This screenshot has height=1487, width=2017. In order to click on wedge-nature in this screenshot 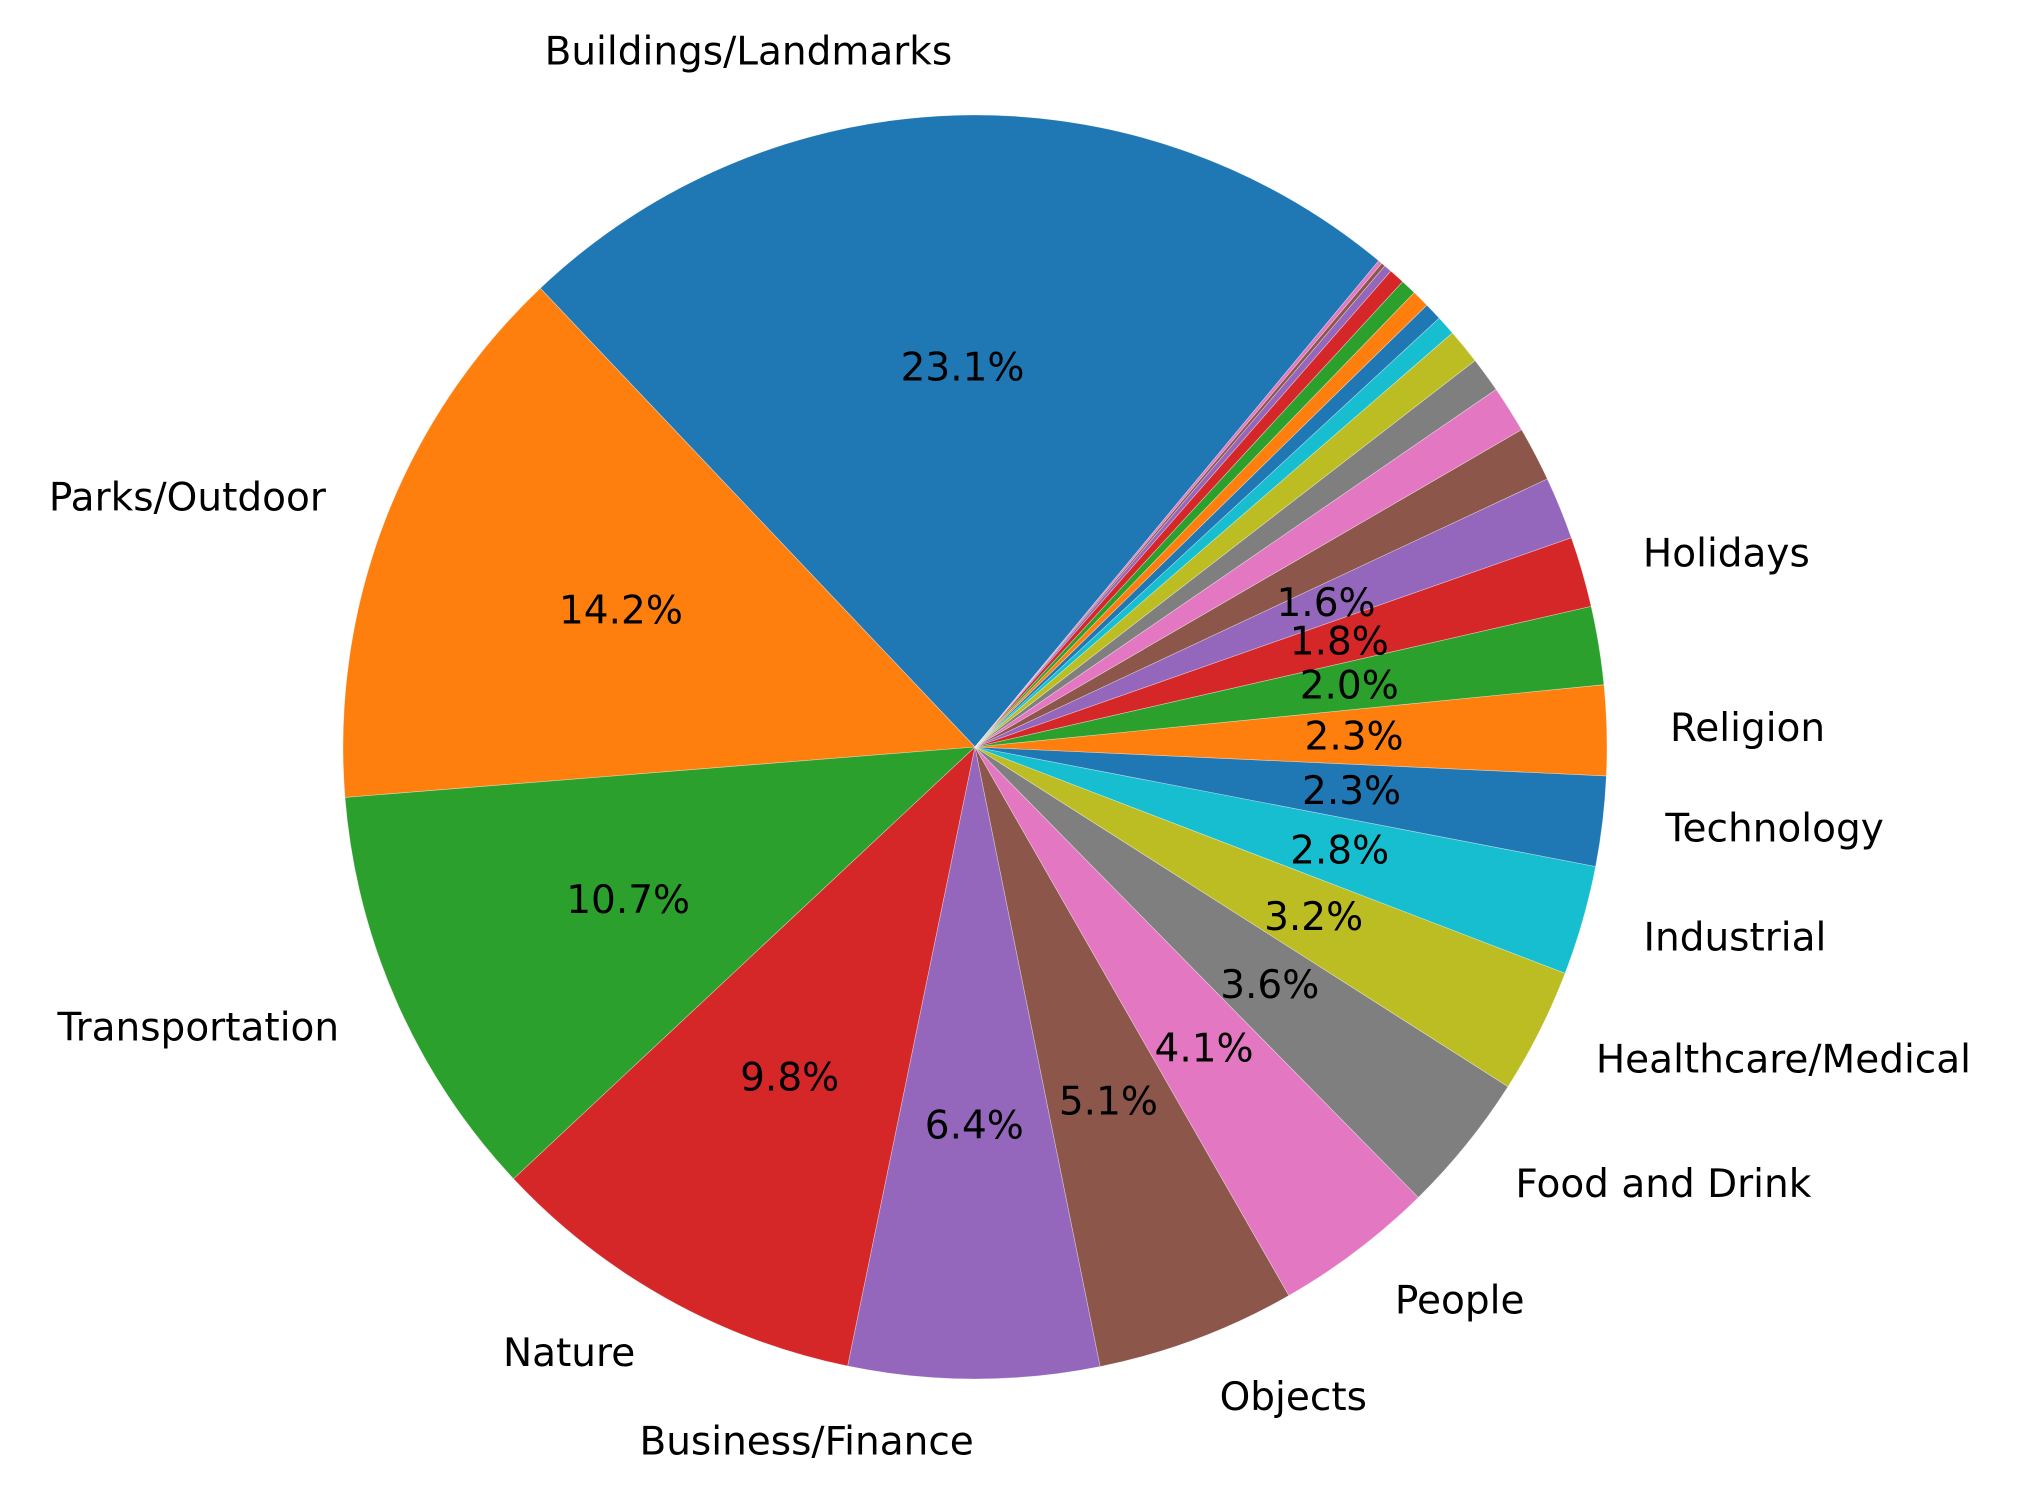, I will do `click(744, 1056)`.